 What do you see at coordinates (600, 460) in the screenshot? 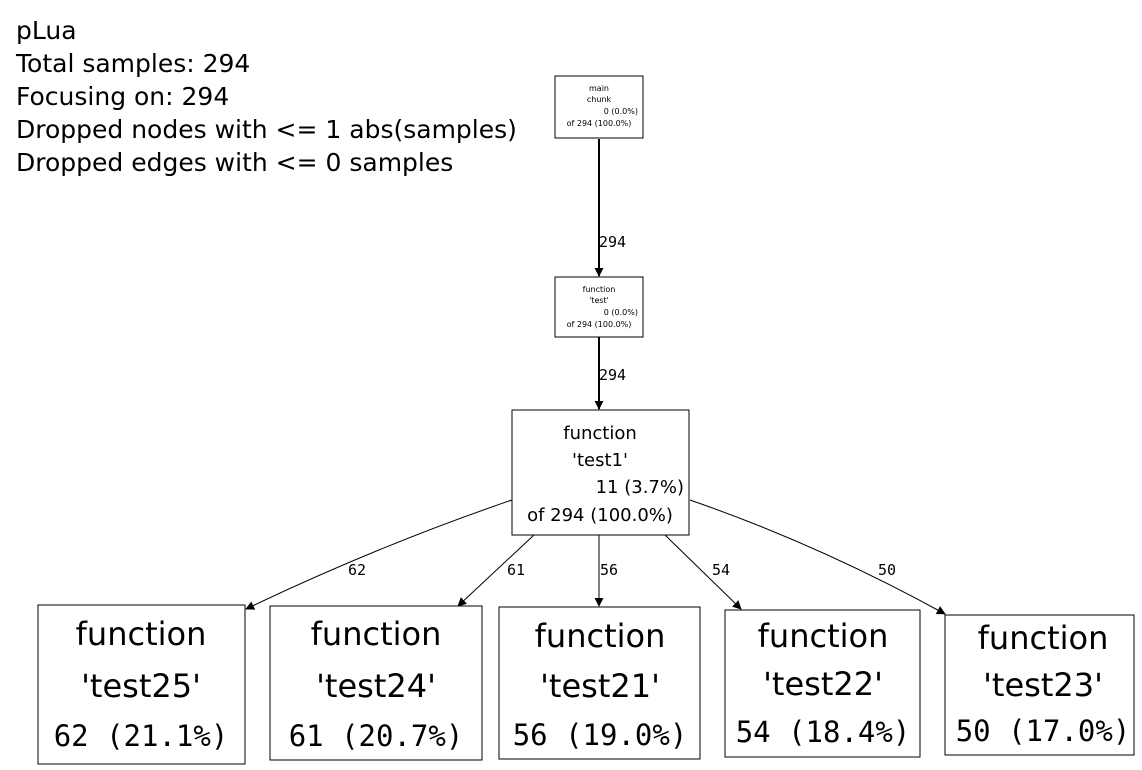
I see `node-name: 'test1'` at bounding box center [600, 460].